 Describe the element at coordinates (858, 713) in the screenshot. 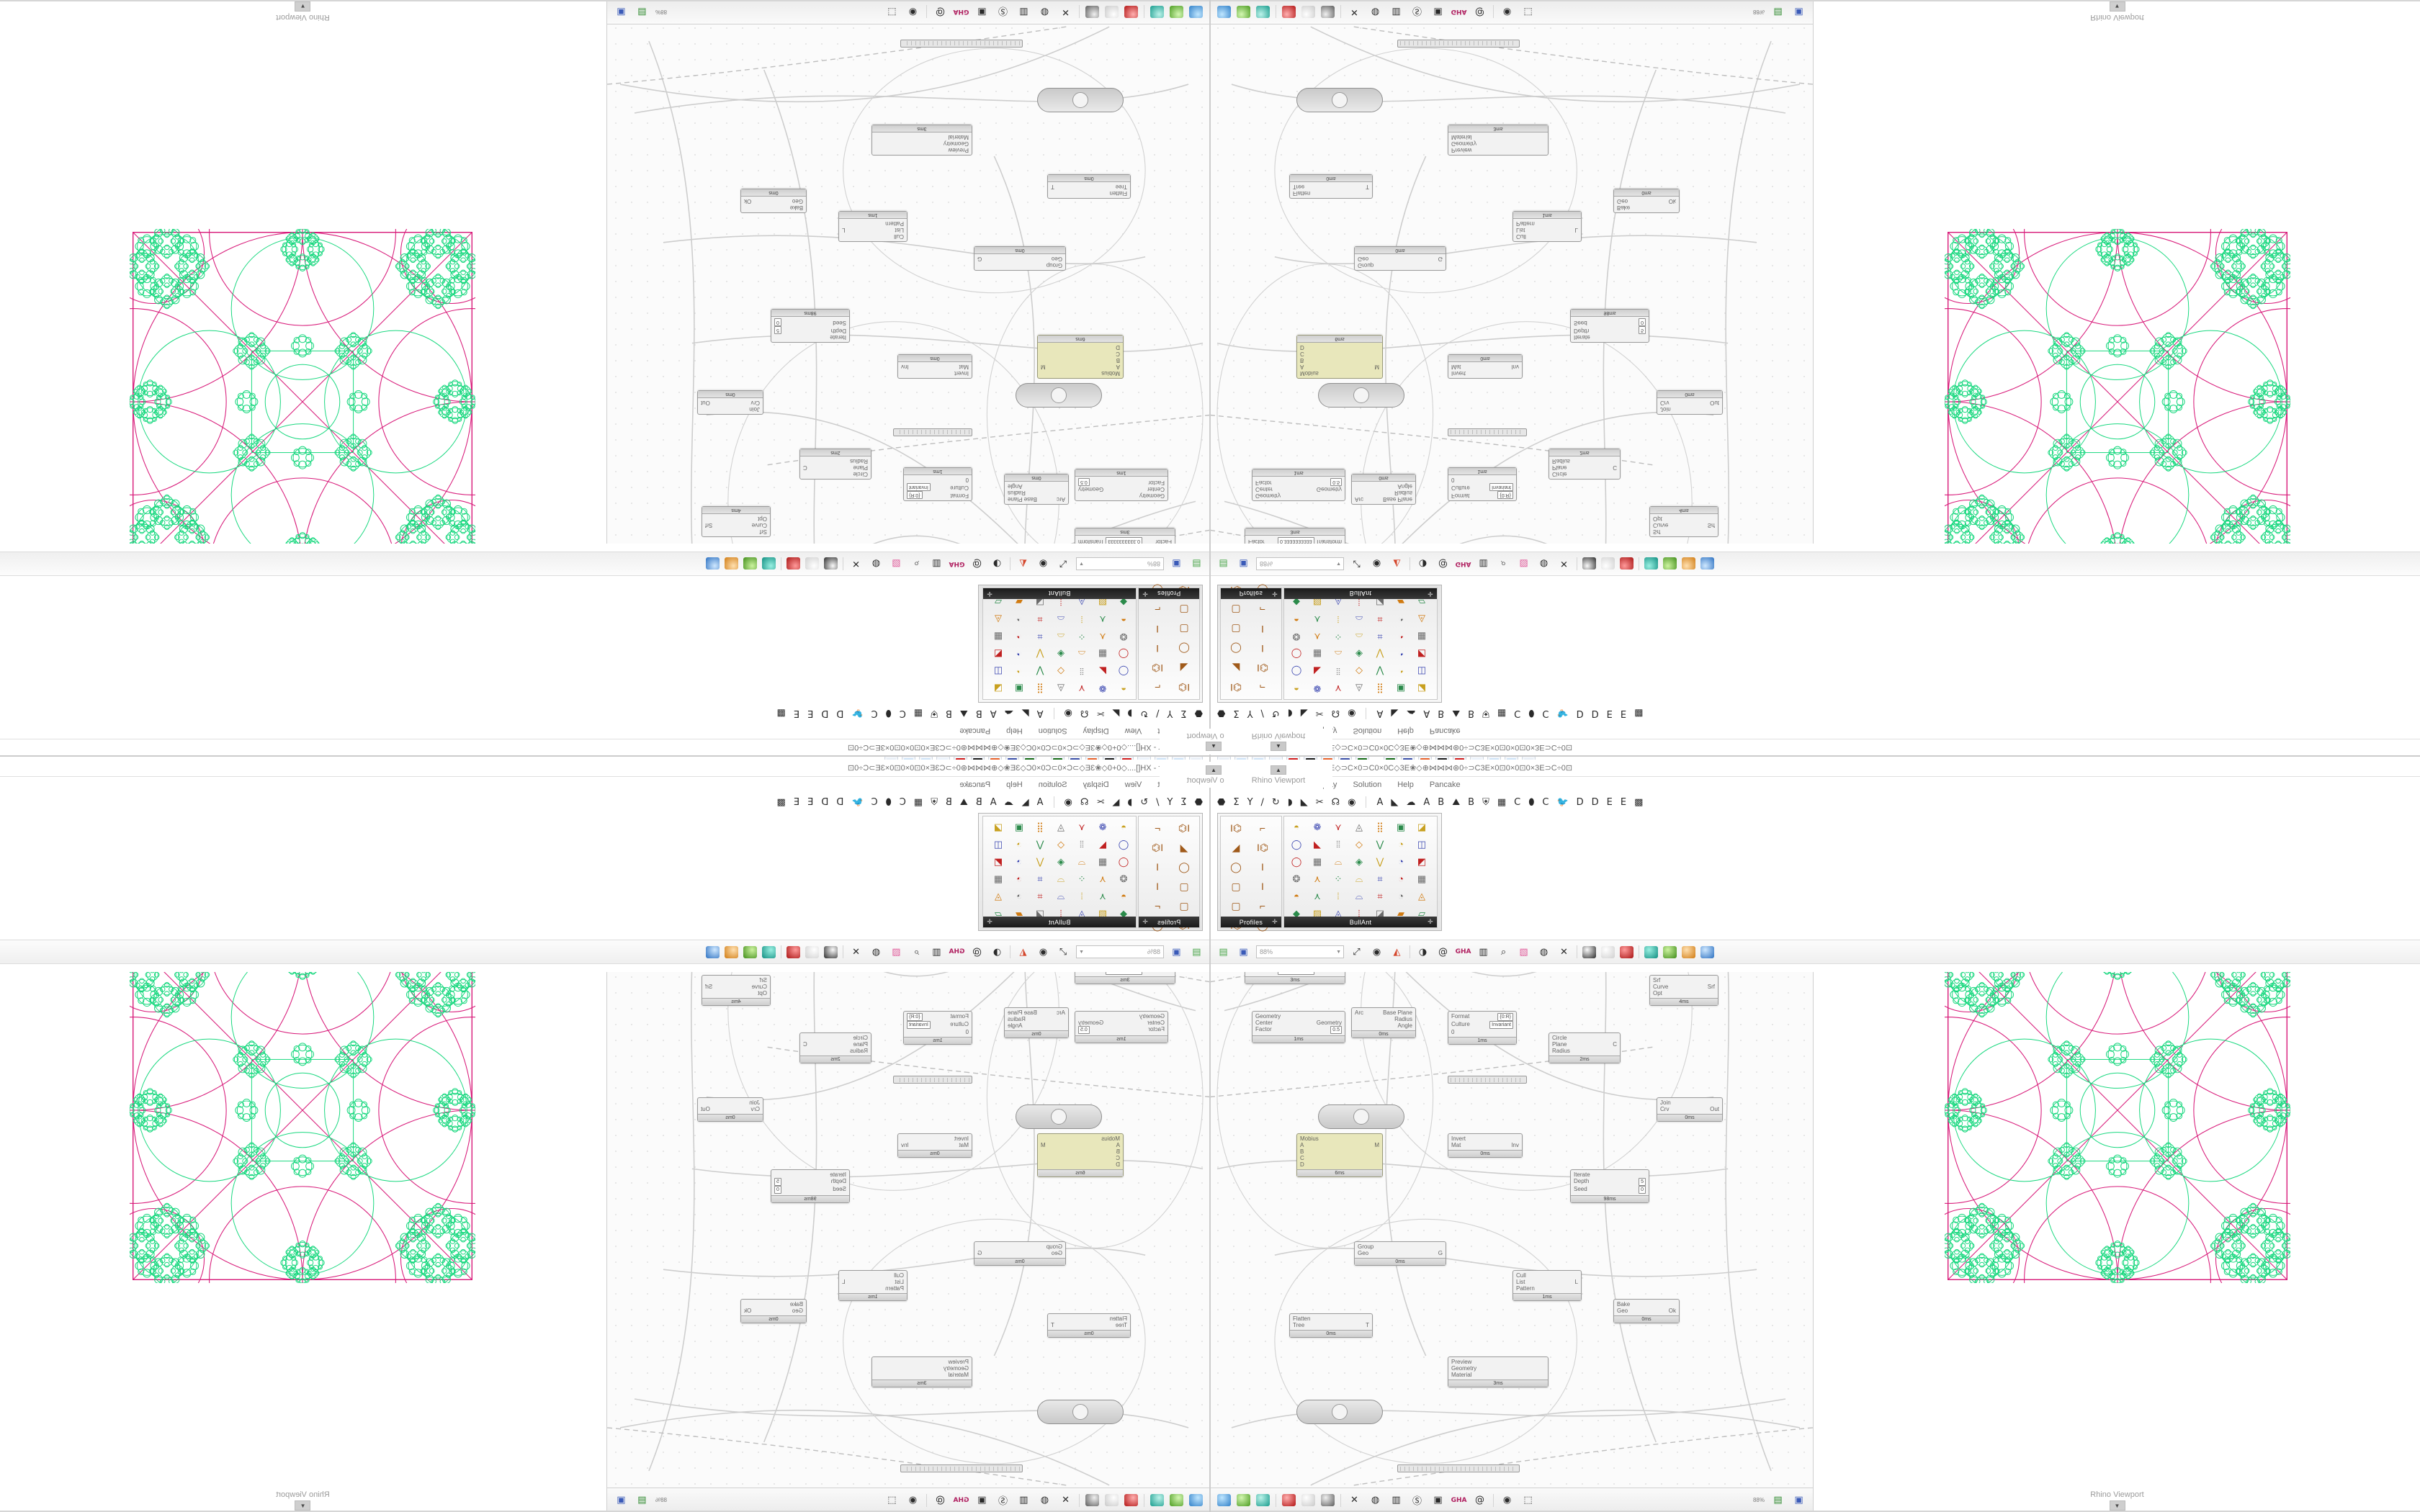

I see `tab-bird-icon: 🐦` at that location.